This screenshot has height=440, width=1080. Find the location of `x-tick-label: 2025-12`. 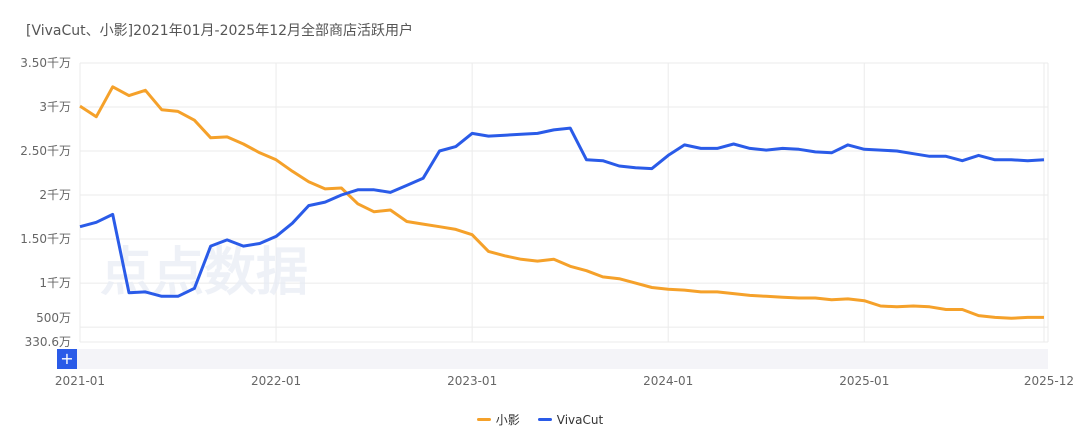

x-tick-label: 2025-12 is located at coordinates (1049, 381).